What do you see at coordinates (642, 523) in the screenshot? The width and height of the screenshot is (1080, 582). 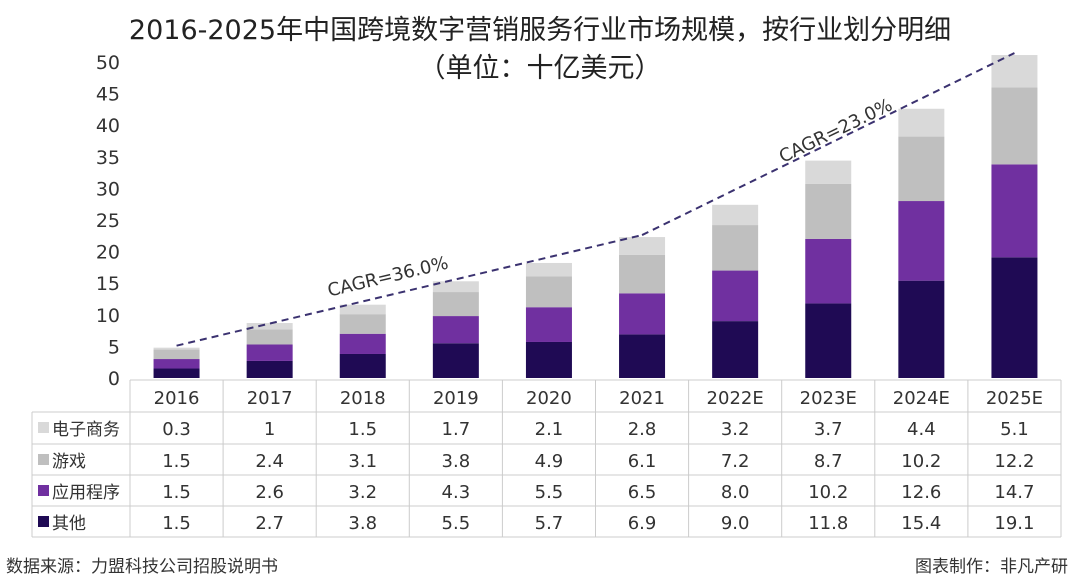 I see `data-label: 6.9` at bounding box center [642, 523].